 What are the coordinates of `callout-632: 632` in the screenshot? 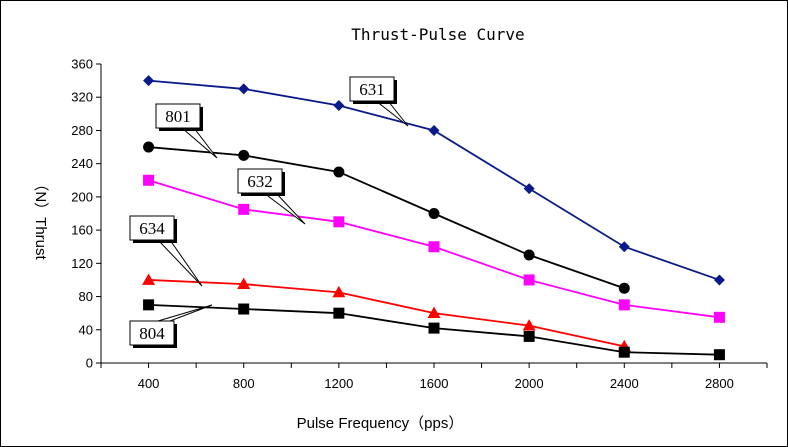 It's located at (271, 196).